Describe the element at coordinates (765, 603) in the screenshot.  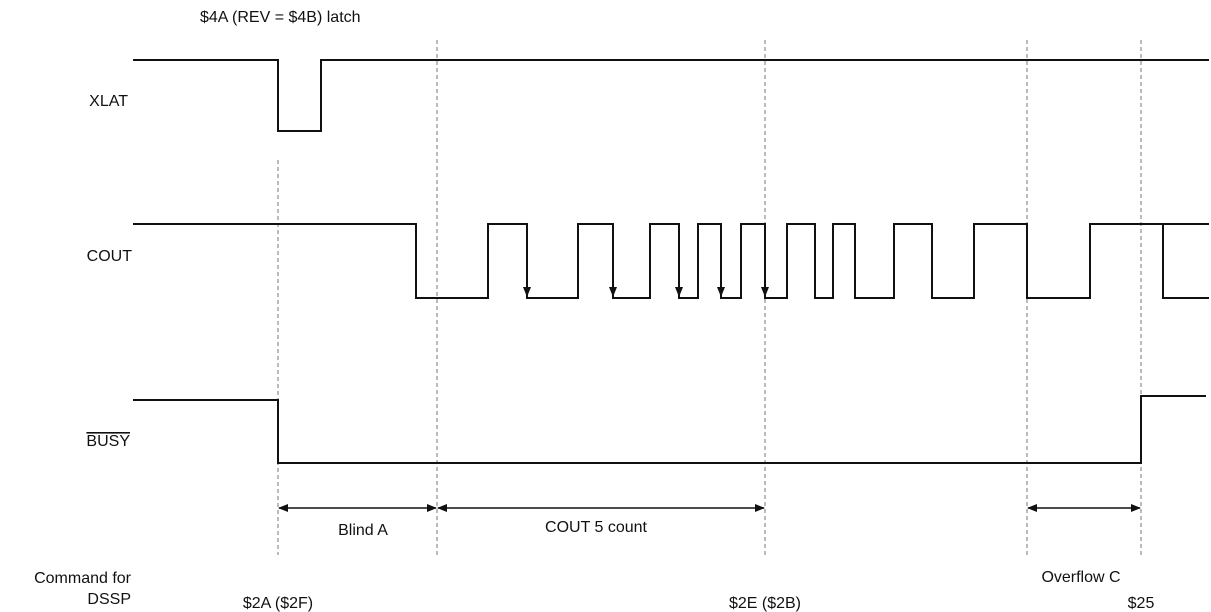
I see `command-value: $2E ($2B)` at that location.